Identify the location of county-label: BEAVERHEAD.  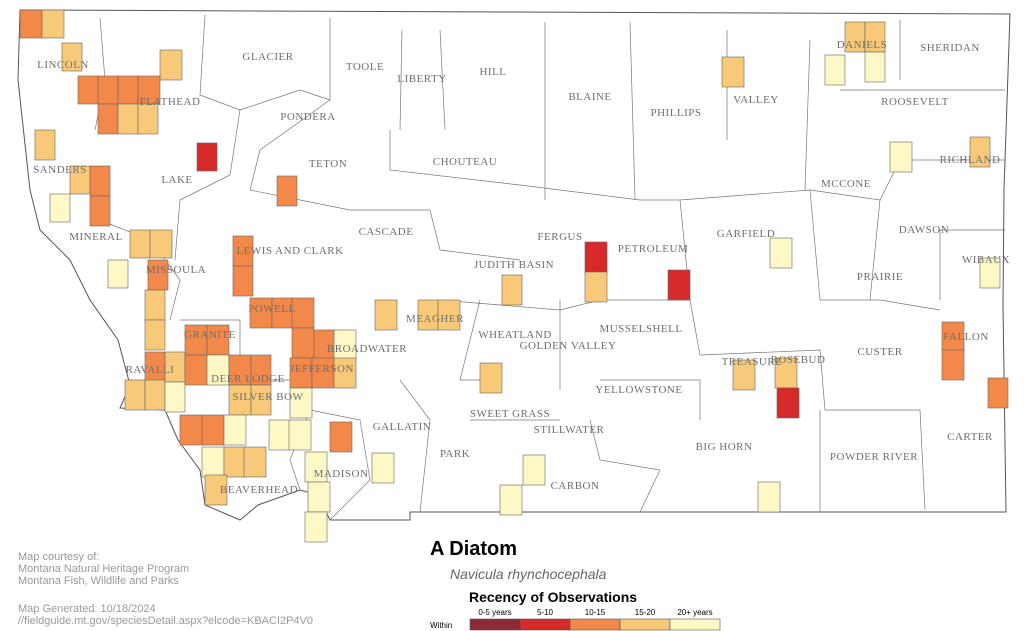
(259, 490).